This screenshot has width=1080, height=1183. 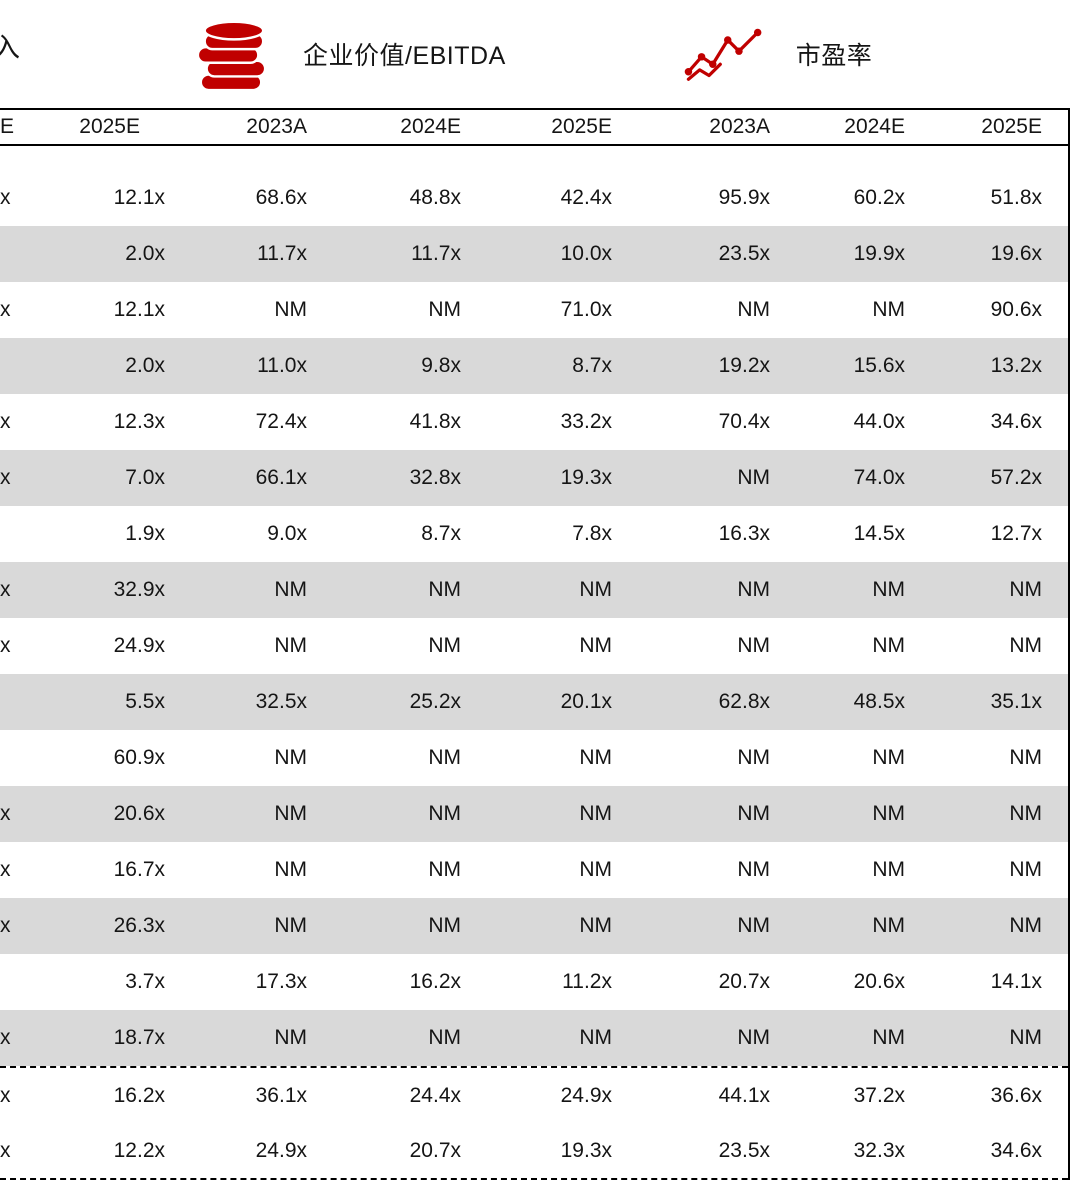 What do you see at coordinates (744, 533) in the screenshot?
I see `value-cell: 16.3x` at bounding box center [744, 533].